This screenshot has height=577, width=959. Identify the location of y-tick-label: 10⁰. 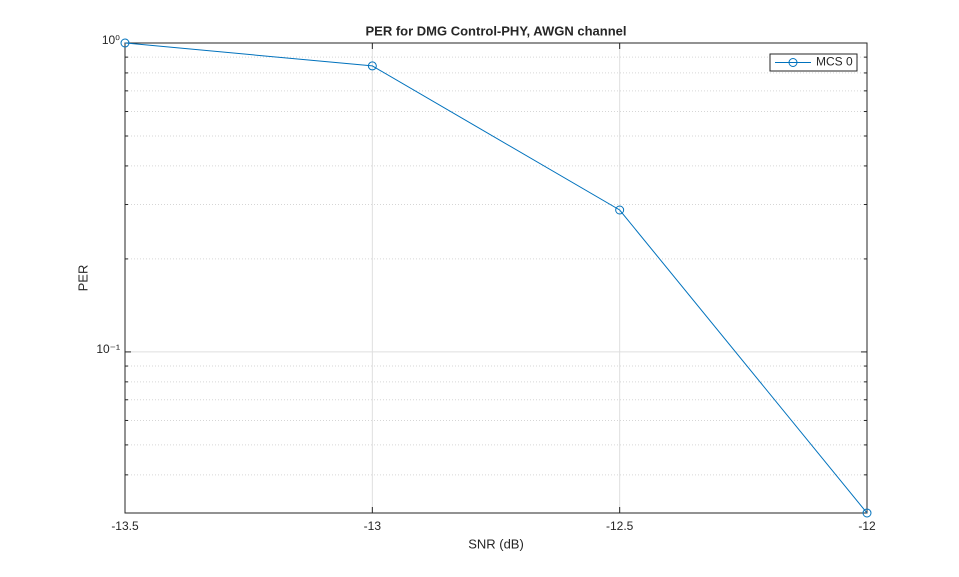
(111, 40).